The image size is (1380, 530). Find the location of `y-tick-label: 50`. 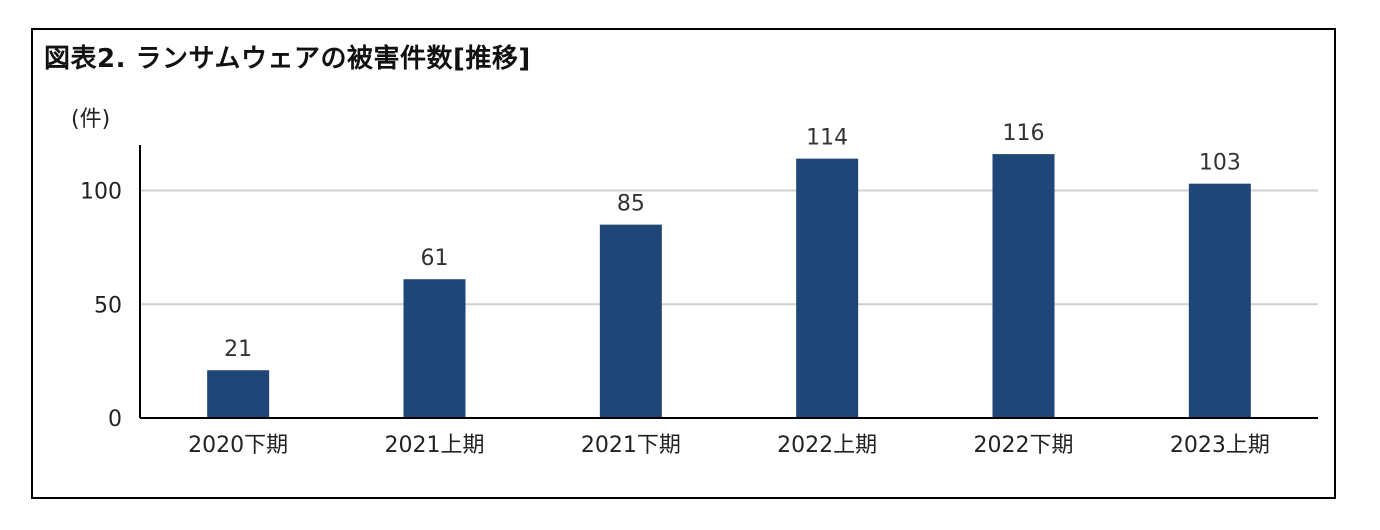

y-tick-label: 50 is located at coordinates (108, 305).